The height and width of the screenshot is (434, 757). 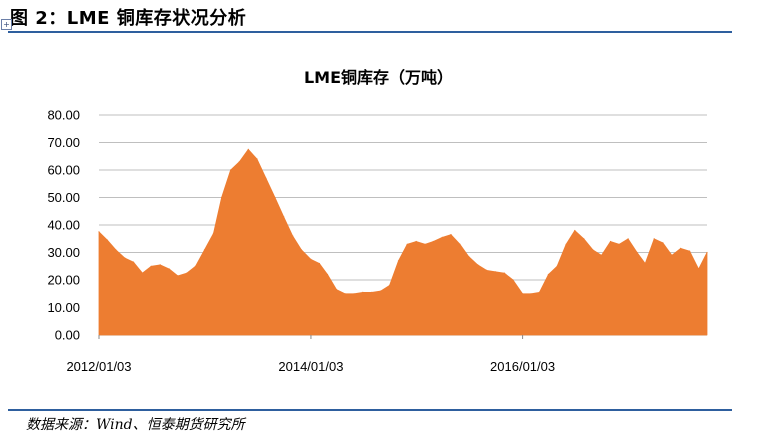 I want to click on y-tick-label: 20.00, so click(x=63, y=280).